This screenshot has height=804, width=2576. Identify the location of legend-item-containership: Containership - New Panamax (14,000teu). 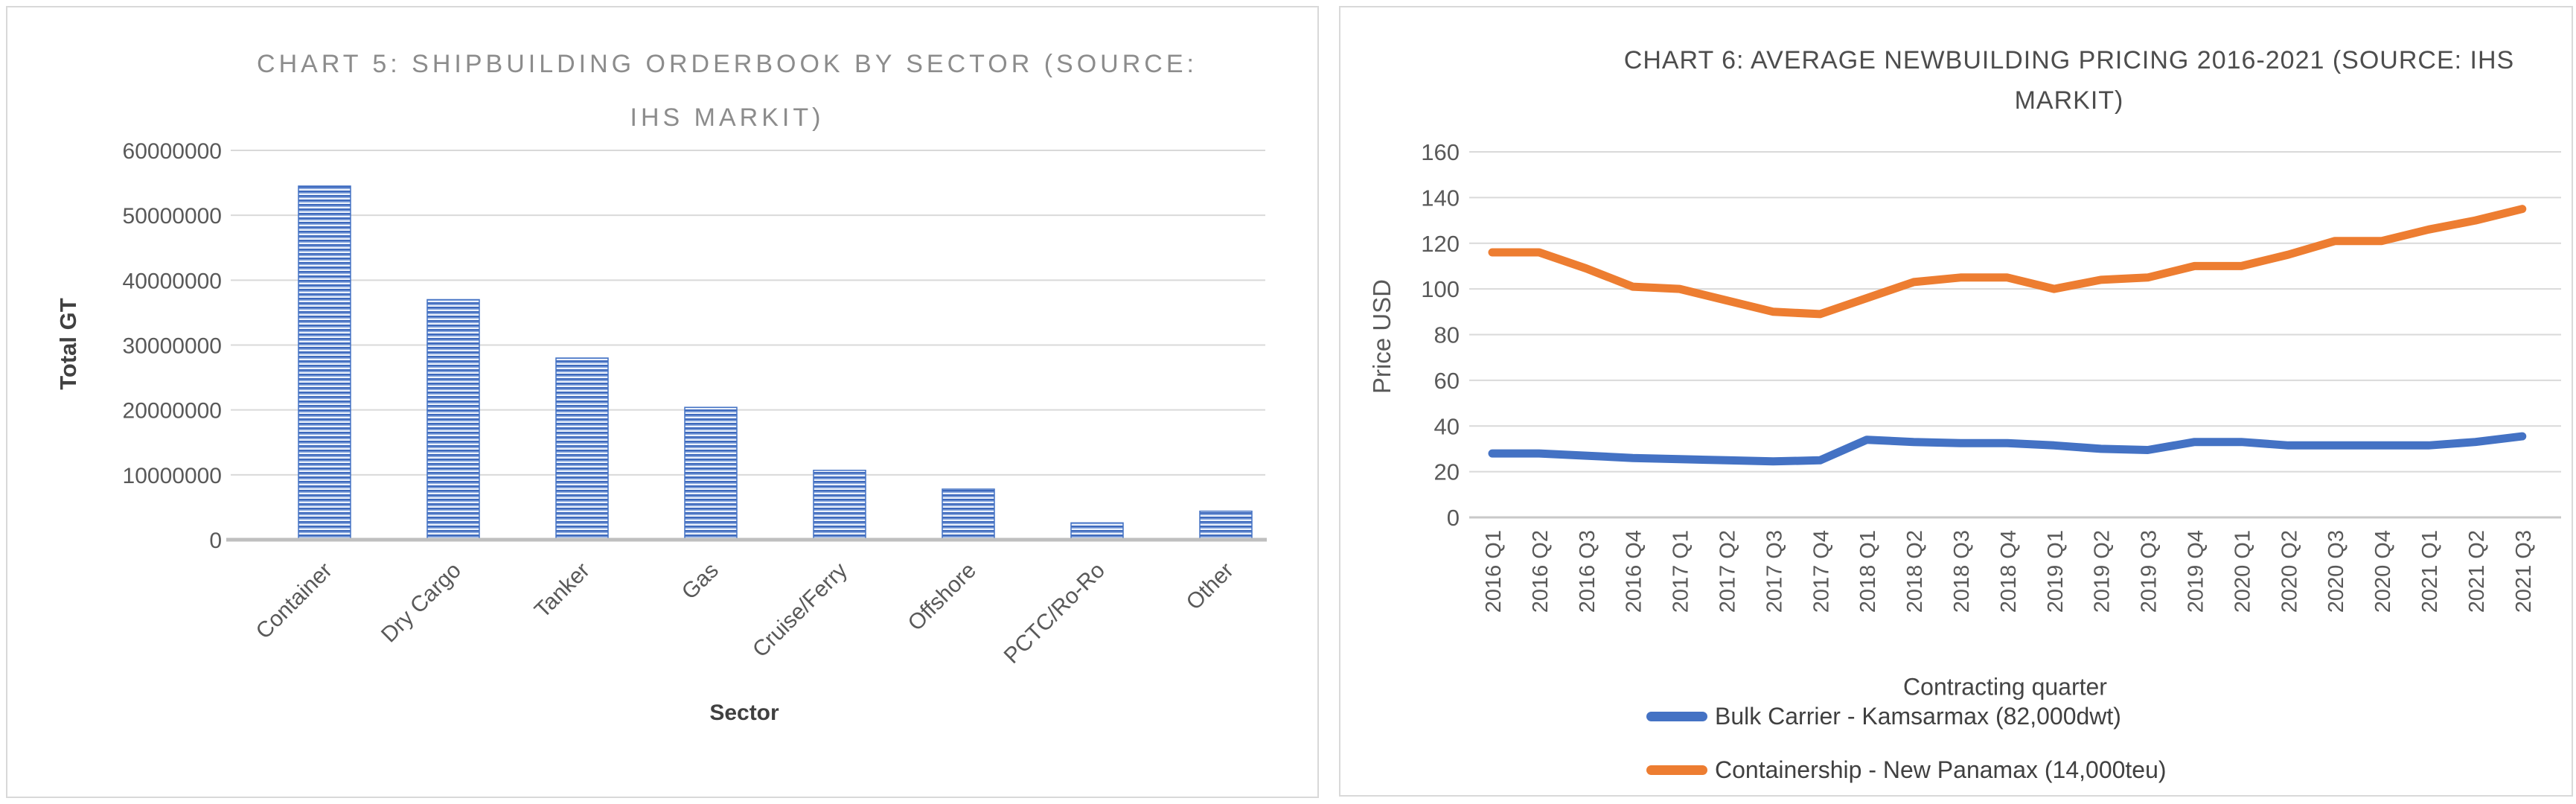
(1906, 770).